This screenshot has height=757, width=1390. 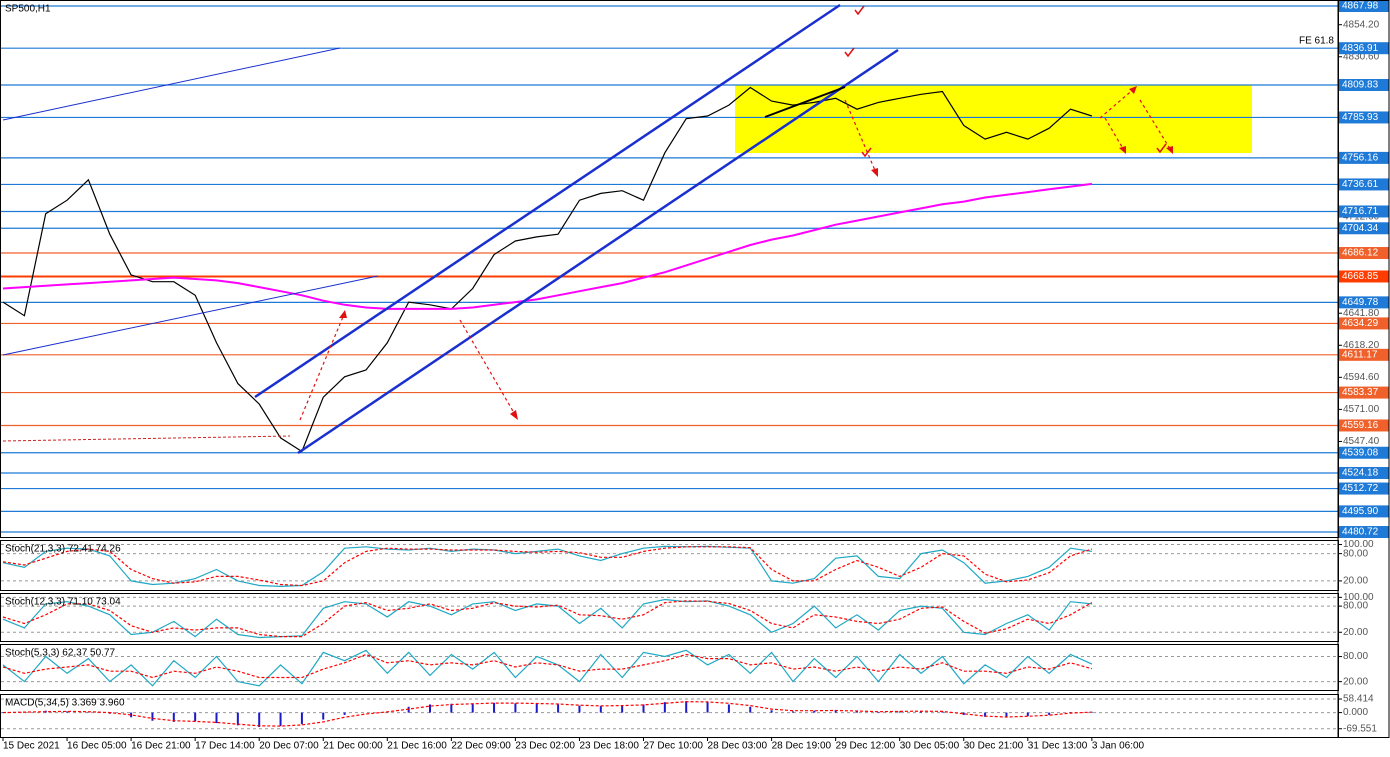 I want to click on x-tick-label: 23 Dec 18:00, so click(x=609, y=746).